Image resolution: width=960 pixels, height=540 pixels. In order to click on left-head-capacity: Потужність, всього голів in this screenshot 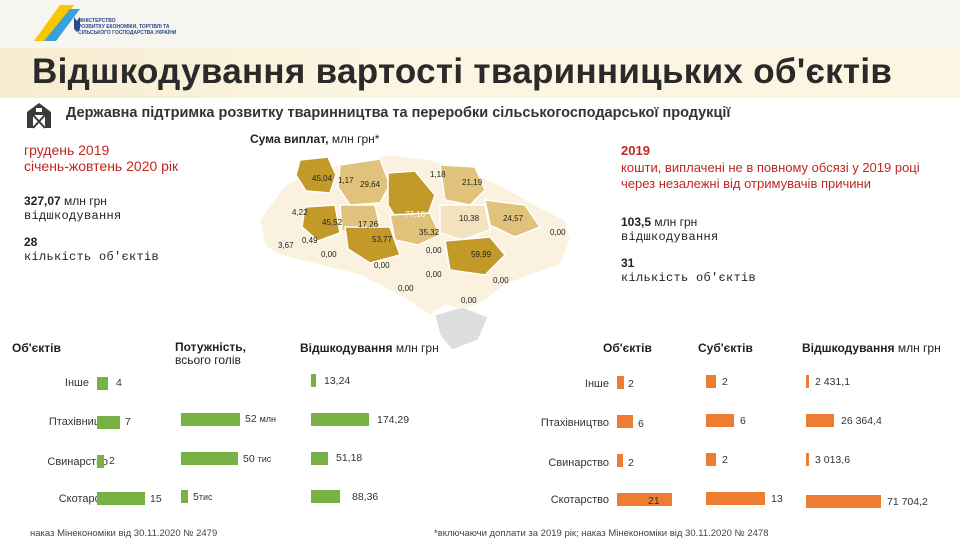, I will do `click(210, 354)`.